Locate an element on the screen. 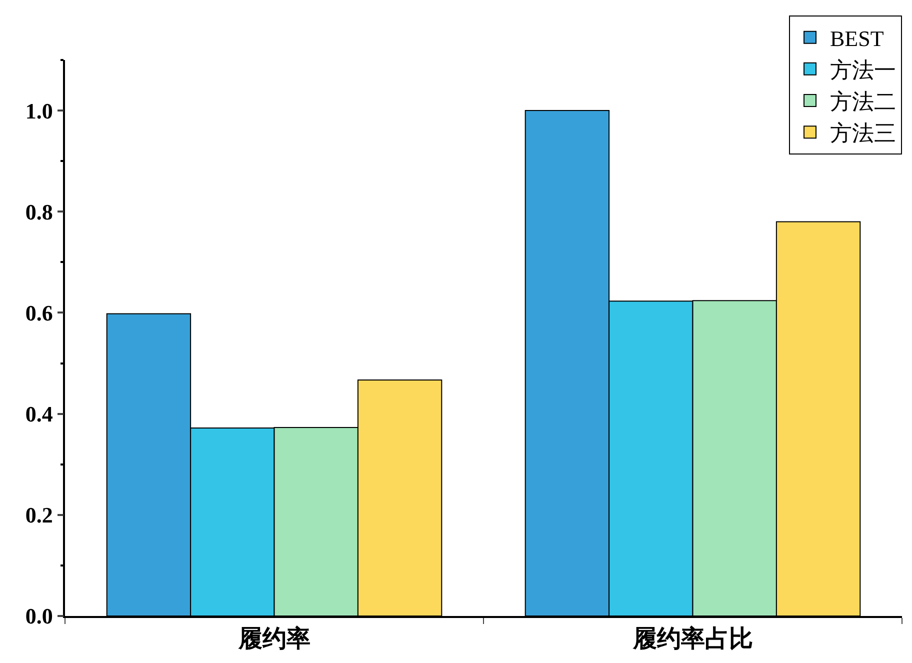 The height and width of the screenshot is (663, 912). legend-label: 方法三 is located at coordinates (863, 133).